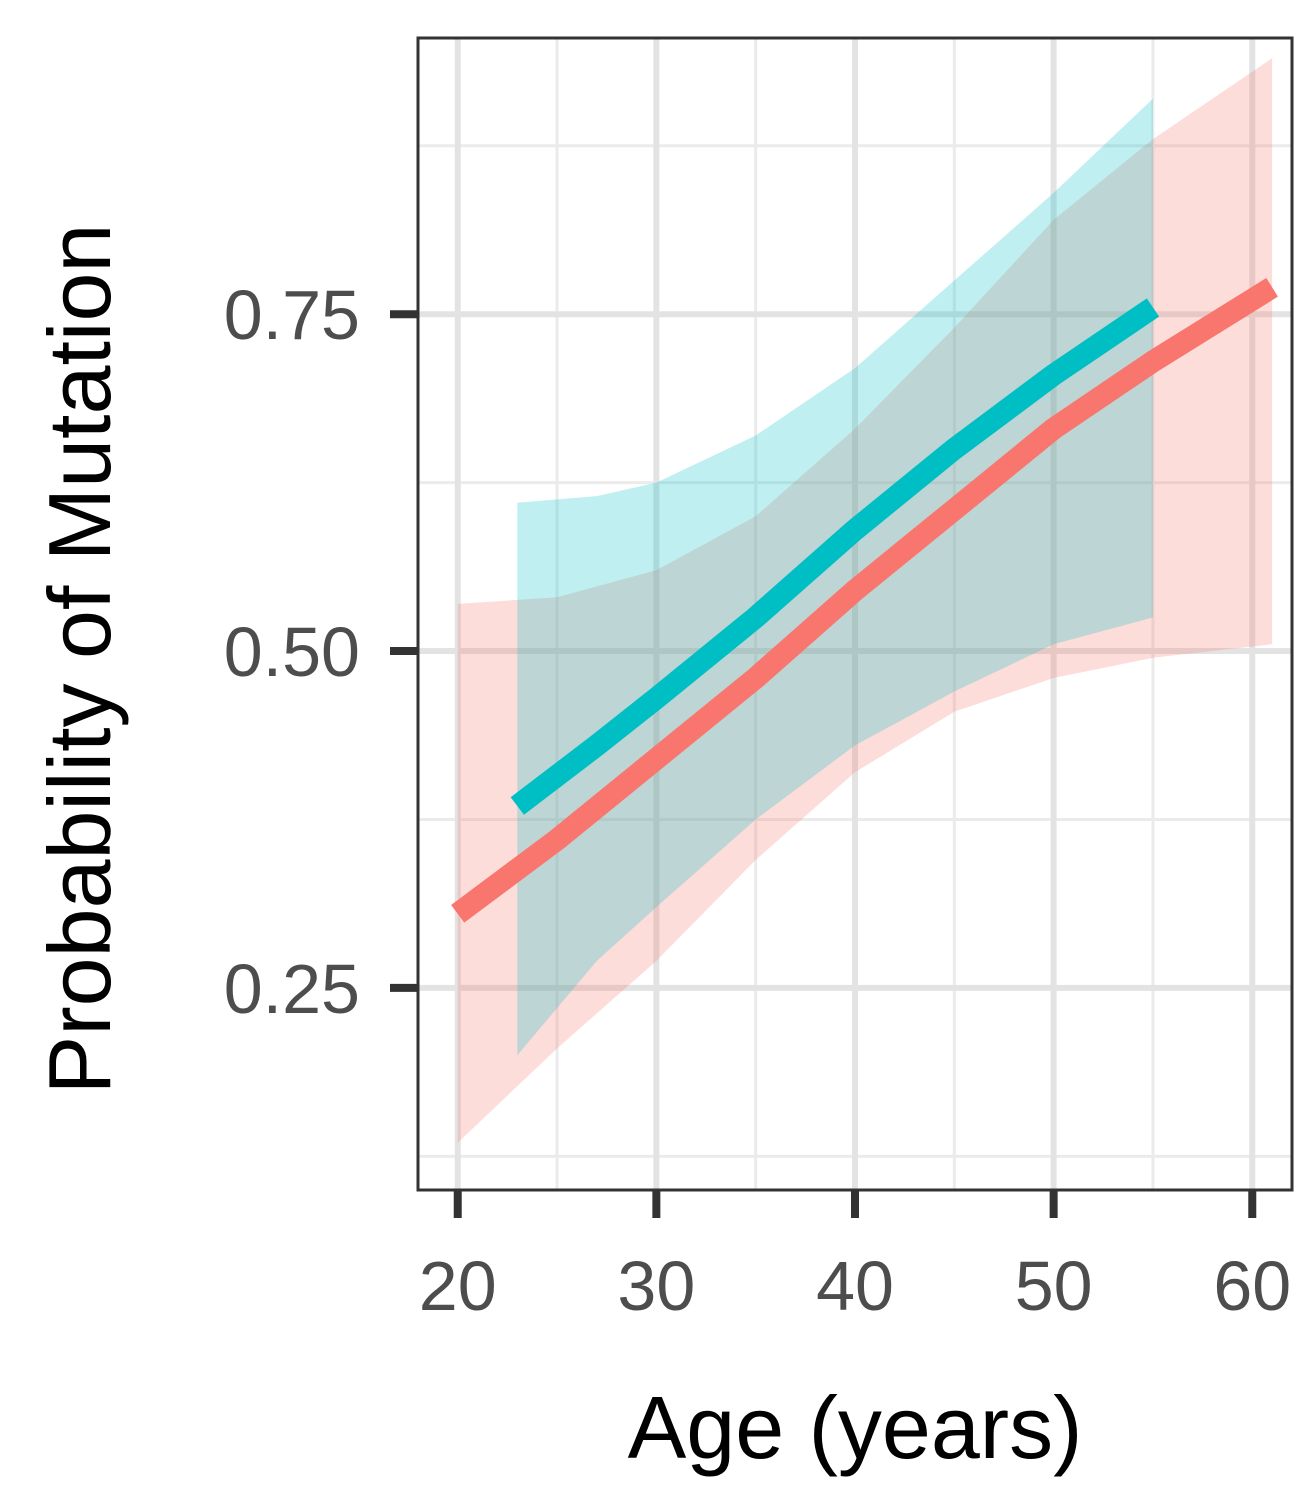 The height and width of the screenshot is (1496, 1298). What do you see at coordinates (1252, 1286) in the screenshot?
I see `x-tick-label: 60` at bounding box center [1252, 1286].